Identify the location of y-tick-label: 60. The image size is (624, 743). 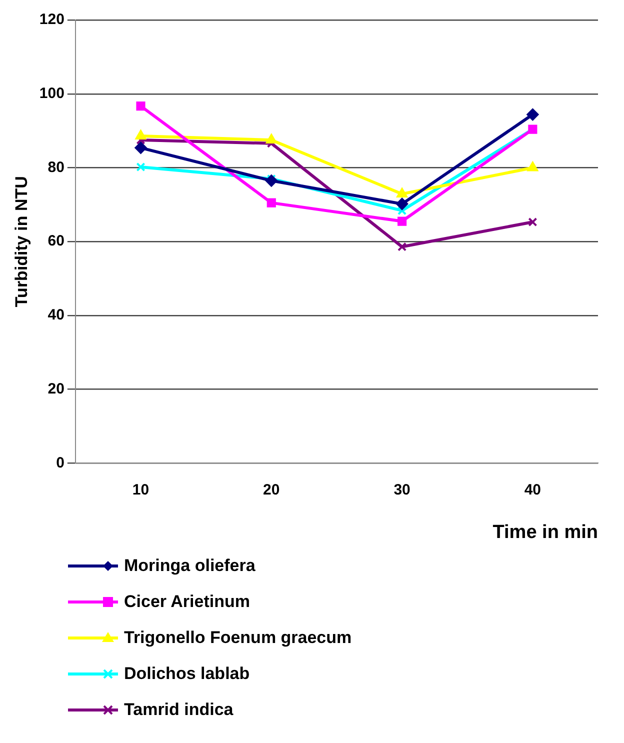
(56, 241).